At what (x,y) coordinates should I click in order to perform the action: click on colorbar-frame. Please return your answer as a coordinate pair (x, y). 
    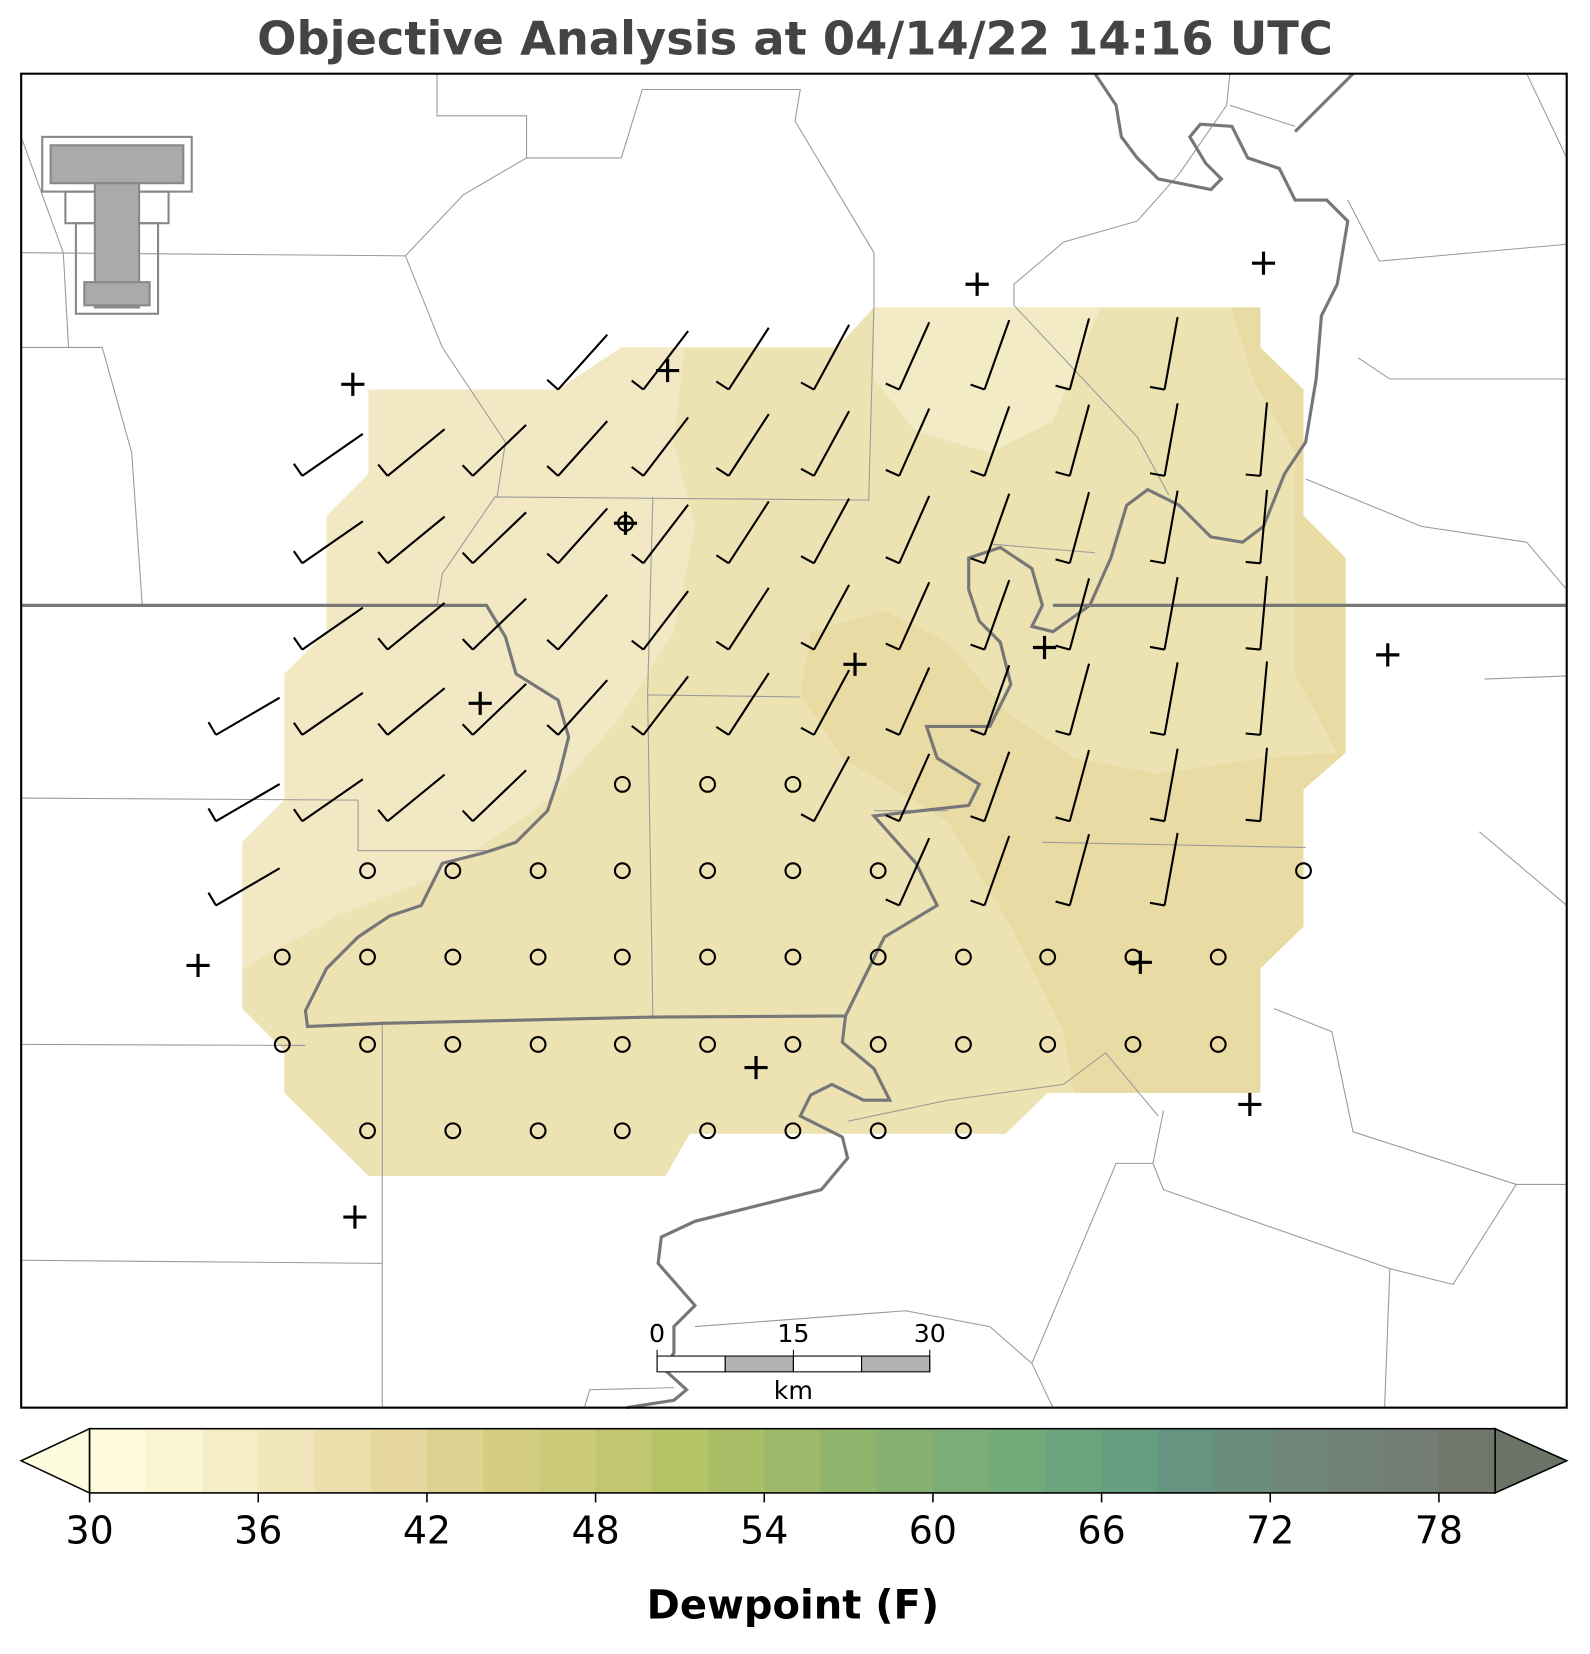
    Looking at the image, I should click on (792, 1460).